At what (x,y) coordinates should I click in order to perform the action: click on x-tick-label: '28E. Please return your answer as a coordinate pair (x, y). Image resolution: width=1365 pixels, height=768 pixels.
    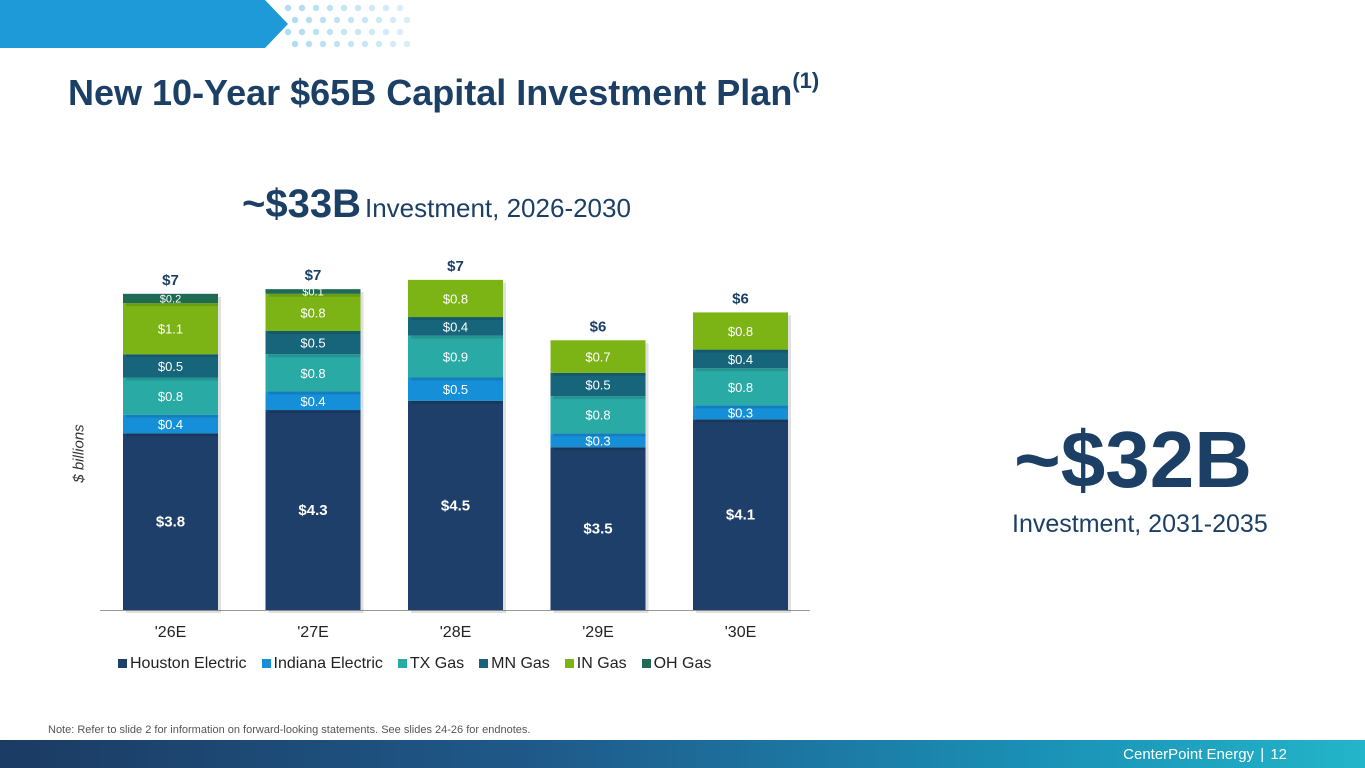
    Looking at the image, I should click on (456, 632).